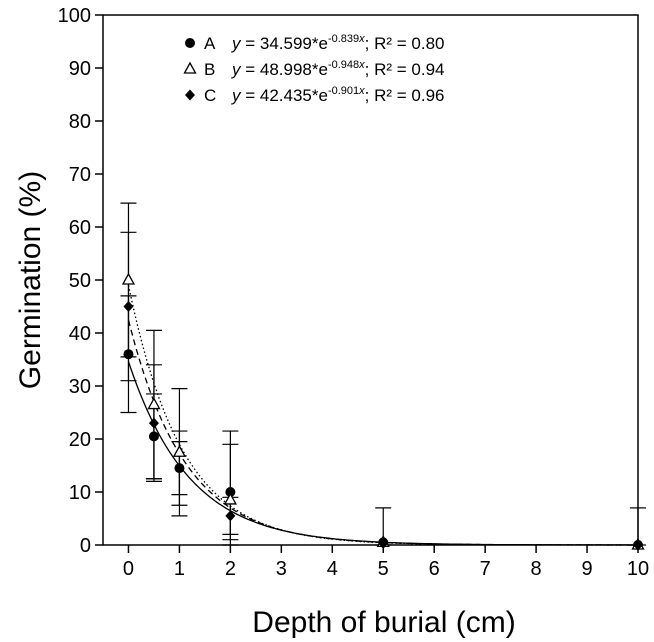  Describe the element at coordinates (230, 569) in the screenshot. I see `x-tick-label: 2` at that location.